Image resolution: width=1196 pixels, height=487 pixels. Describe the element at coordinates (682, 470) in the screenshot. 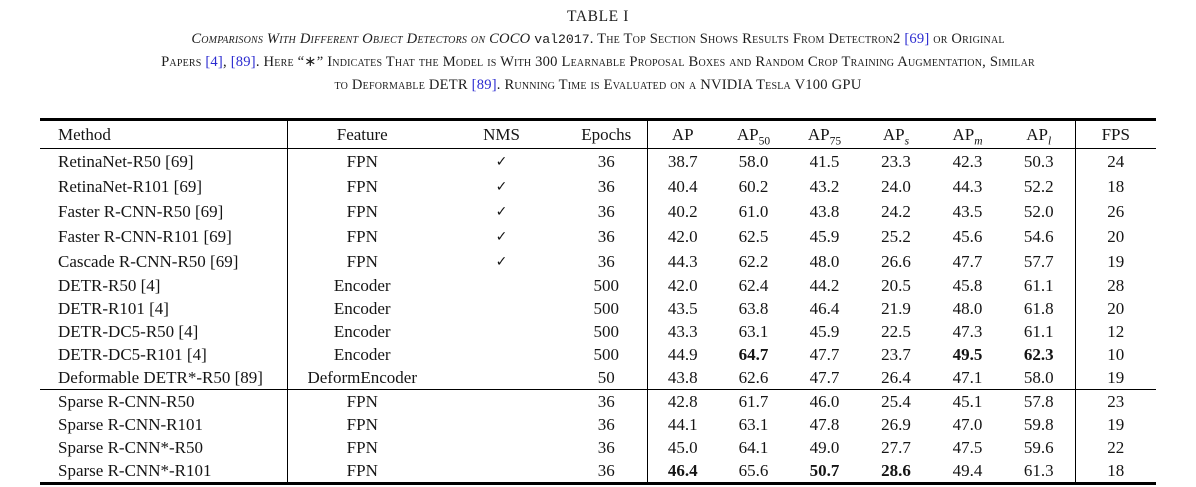

I see `cell-ap: 46.4` at that location.